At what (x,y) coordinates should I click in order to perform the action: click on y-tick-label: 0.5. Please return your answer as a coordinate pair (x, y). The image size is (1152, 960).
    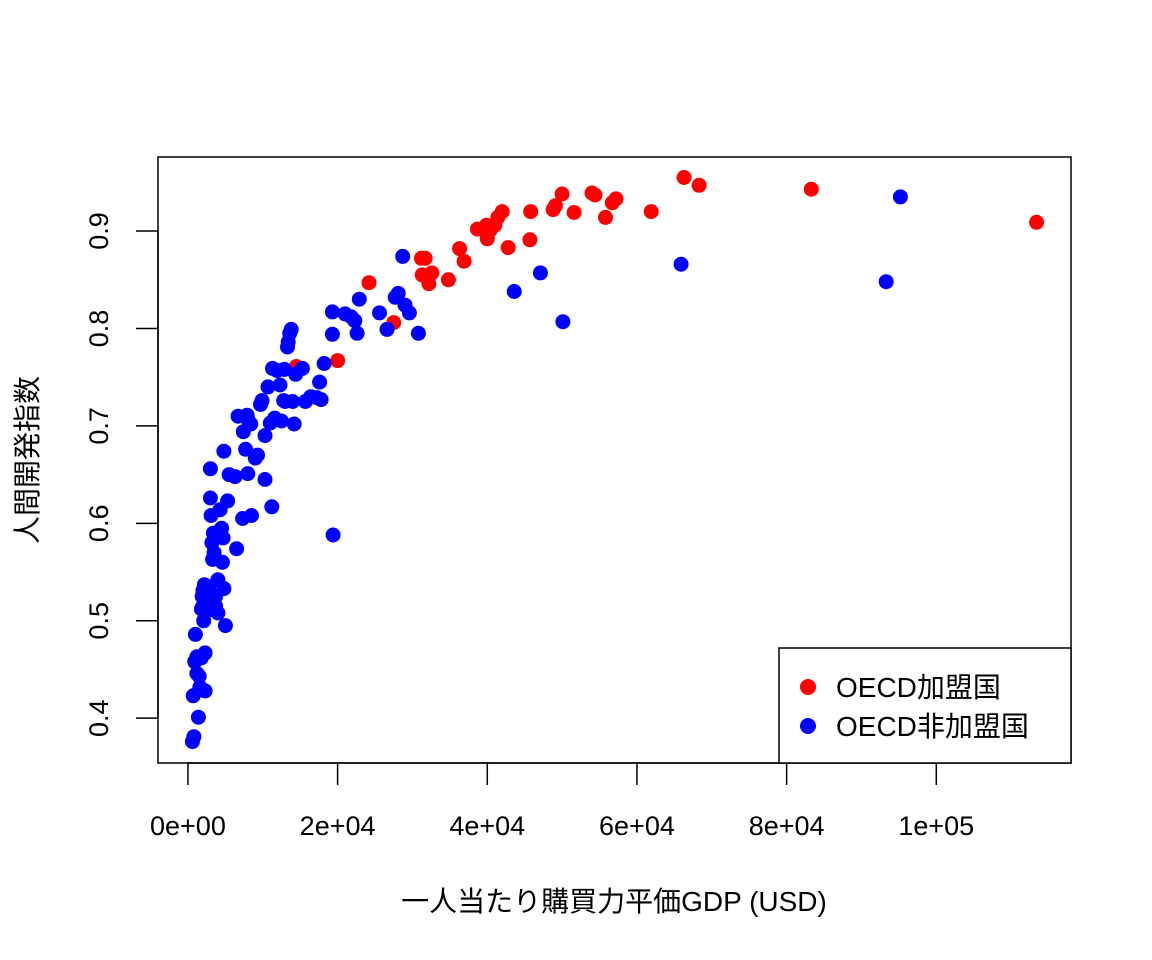
    Looking at the image, I should click on (99, 621).